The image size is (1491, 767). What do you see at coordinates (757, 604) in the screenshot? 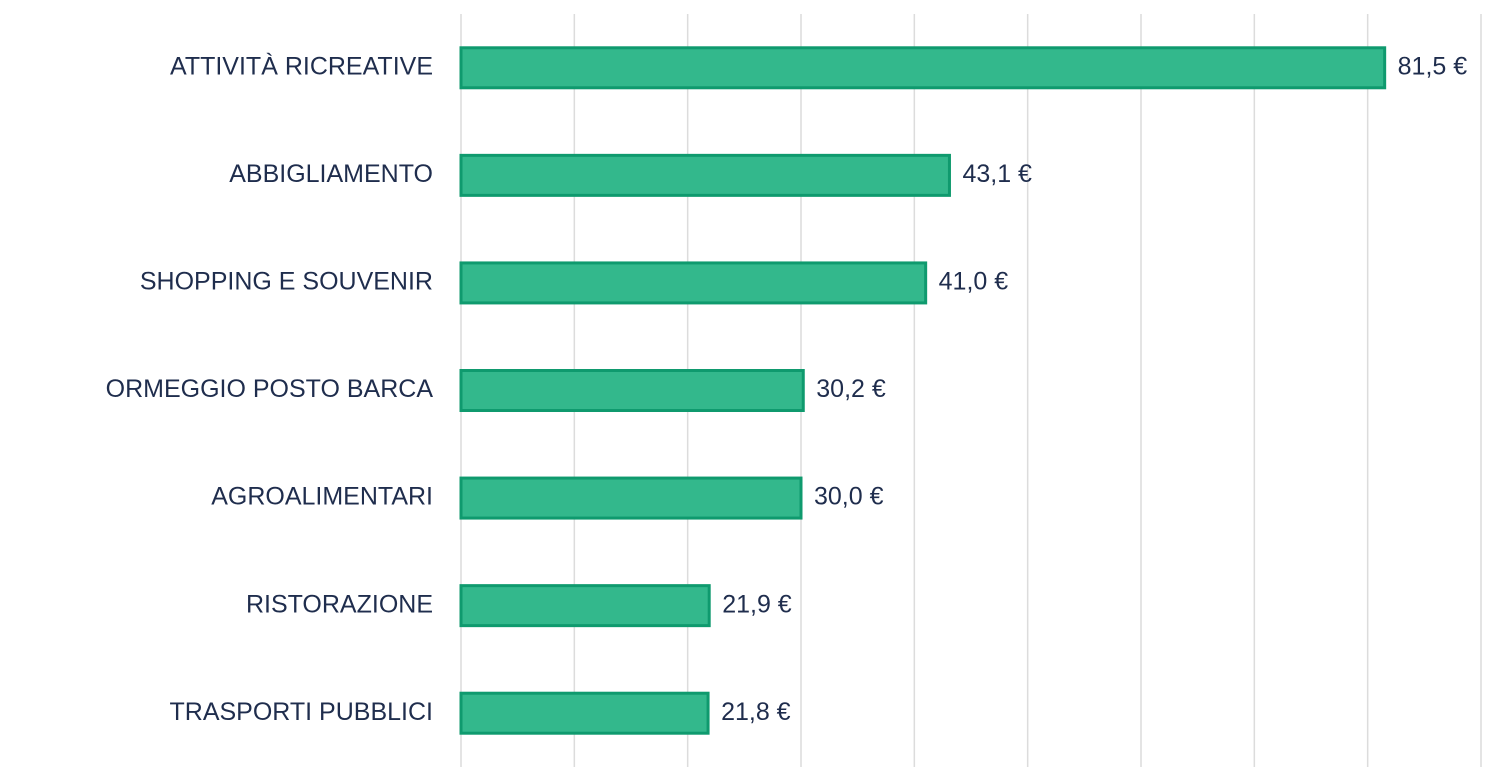
I see `value-label: 21,9 €` at bounding box center [757, 604].